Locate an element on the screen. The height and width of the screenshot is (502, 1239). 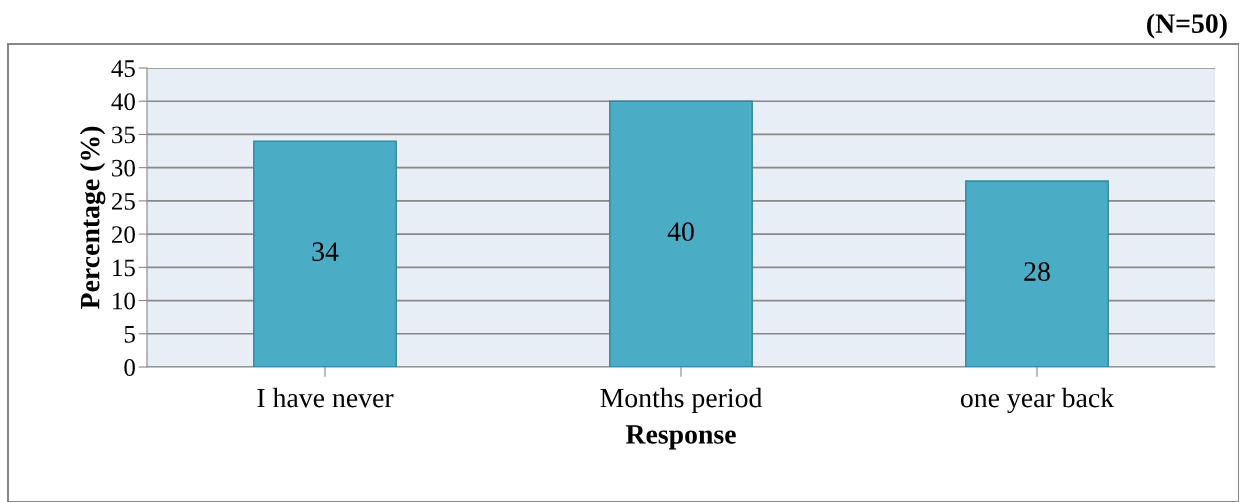
y-tick-label: 0 is located at coordinates (129, 367).